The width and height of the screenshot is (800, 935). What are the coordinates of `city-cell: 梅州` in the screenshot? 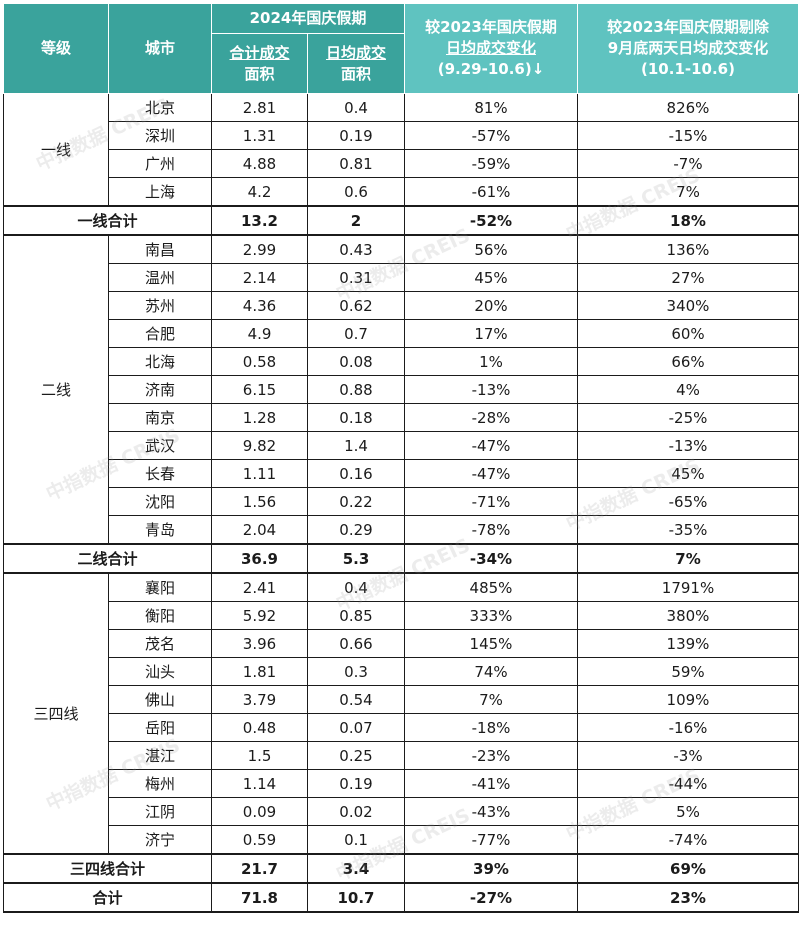 It's located at (160, 783).